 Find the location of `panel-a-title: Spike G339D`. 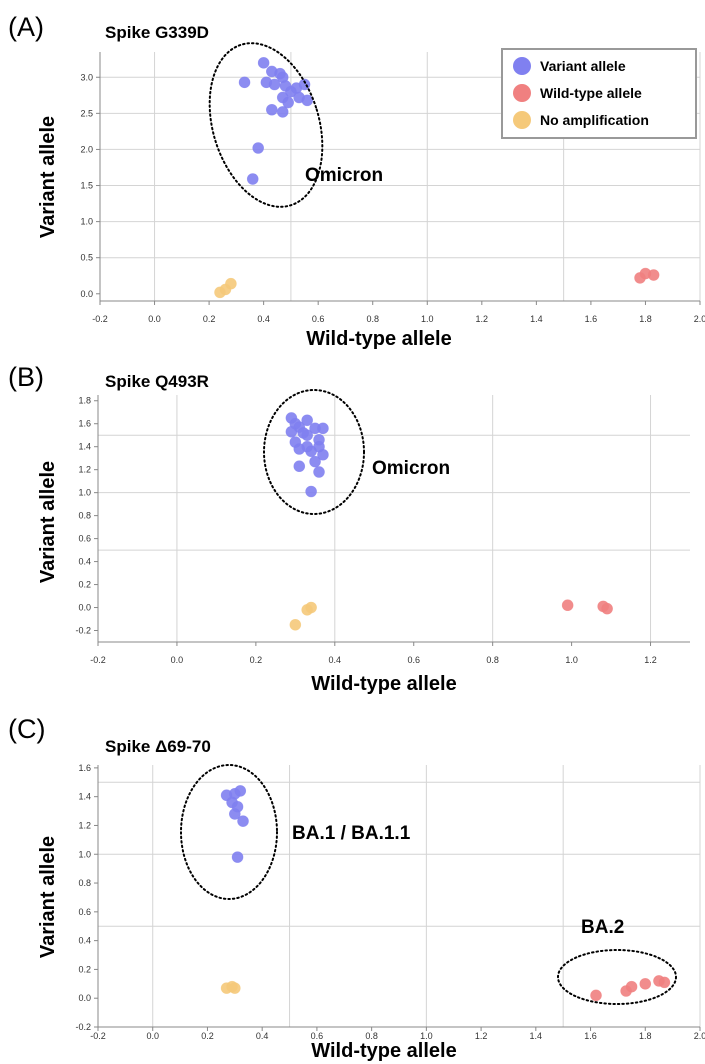

panel-a-title: Spike G339D is located at coordinates (157, 32).